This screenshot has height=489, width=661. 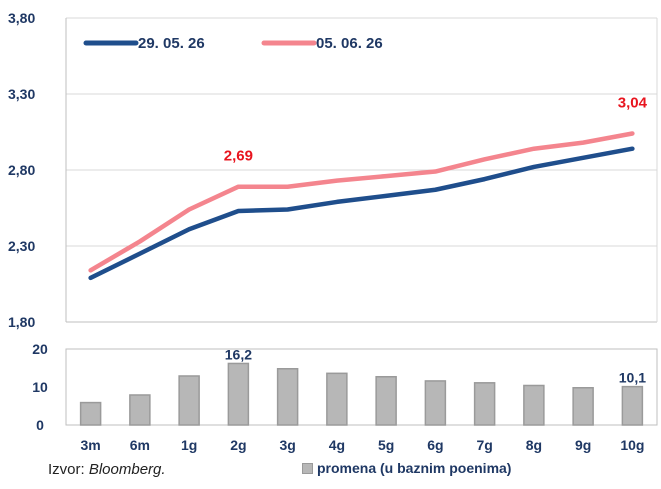 I want to click on bar-y-tick-label: 0, so click(x=40, y=425).